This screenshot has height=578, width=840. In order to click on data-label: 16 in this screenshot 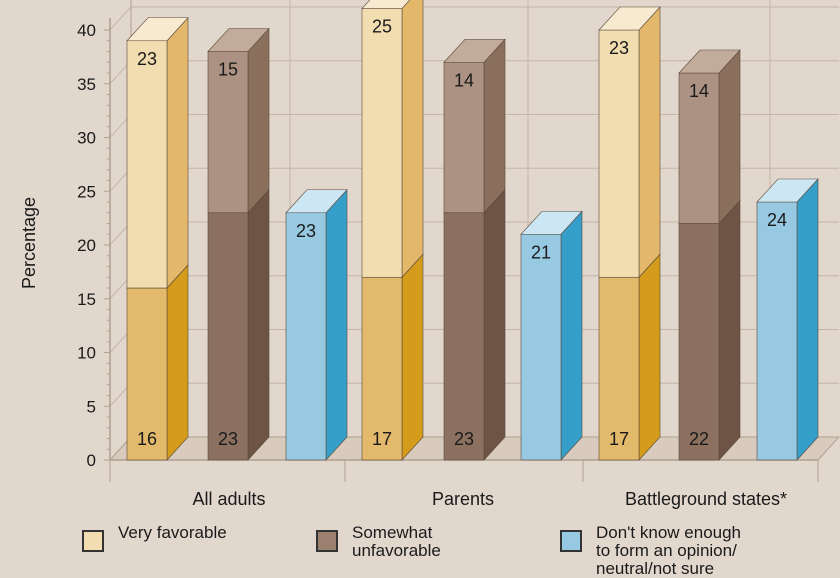, I will do `click(147, 439)`.